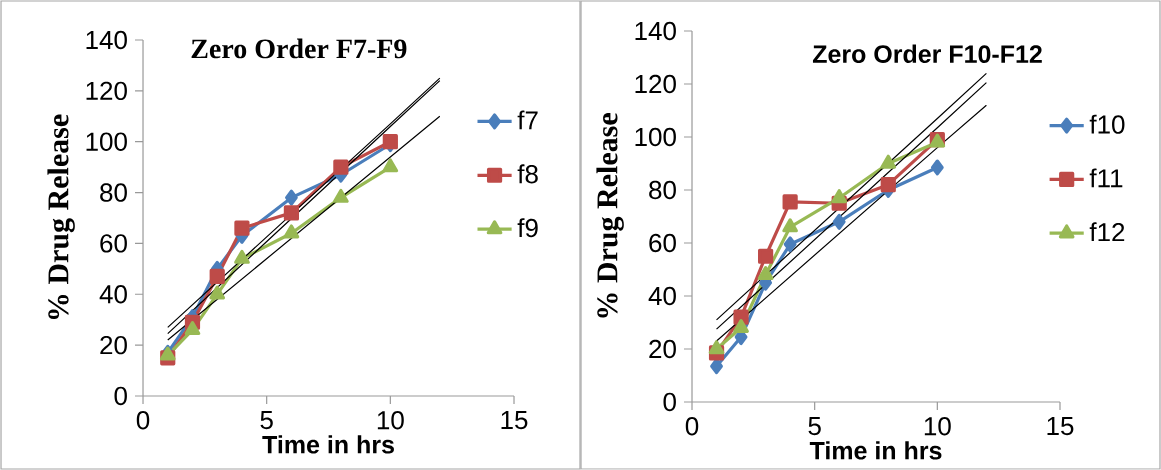  Describe the element at coordinates (527, 120) in the screenshot. I see `legend-label: f7` at that location.